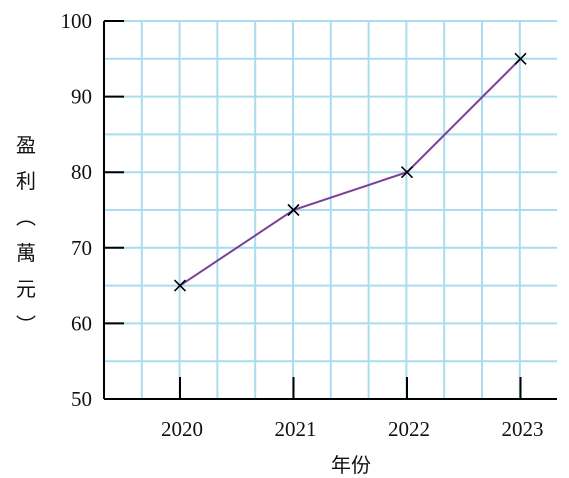 This screenshot has height=478, width=569. I want to click on y-tick-label: 70, so click(81, 248).